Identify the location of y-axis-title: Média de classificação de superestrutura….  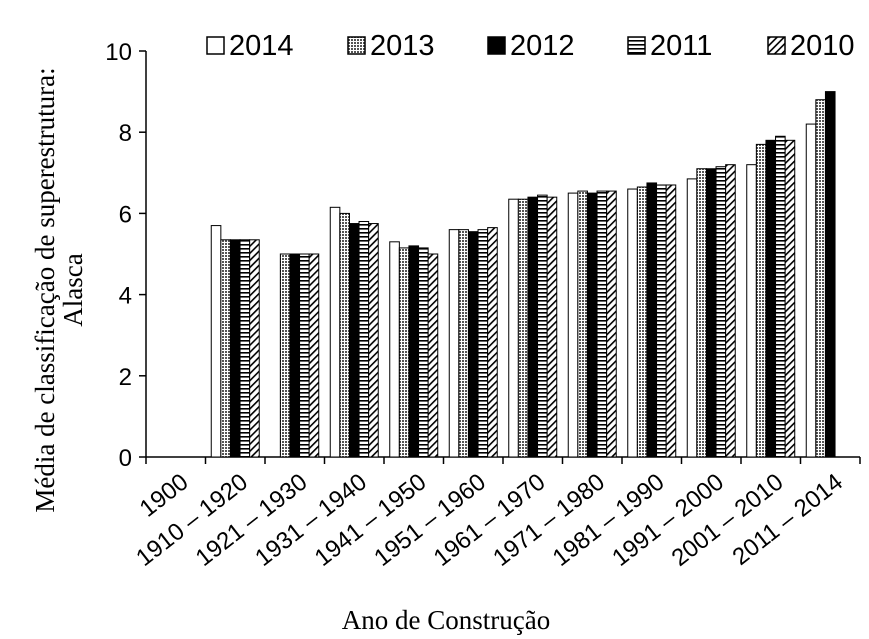
(59, 289).